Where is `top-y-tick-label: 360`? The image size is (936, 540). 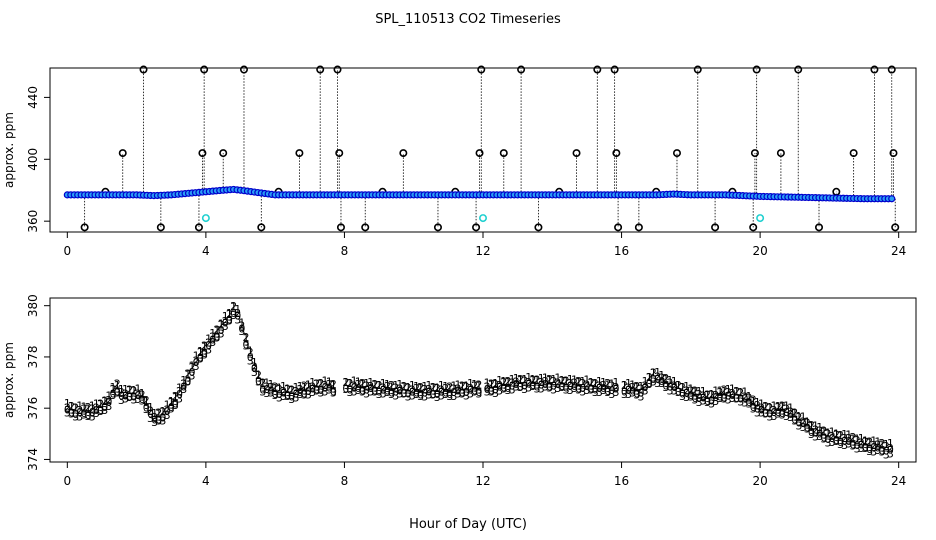 top-y-tick-label: 360 is located at coordinates (33, 221).